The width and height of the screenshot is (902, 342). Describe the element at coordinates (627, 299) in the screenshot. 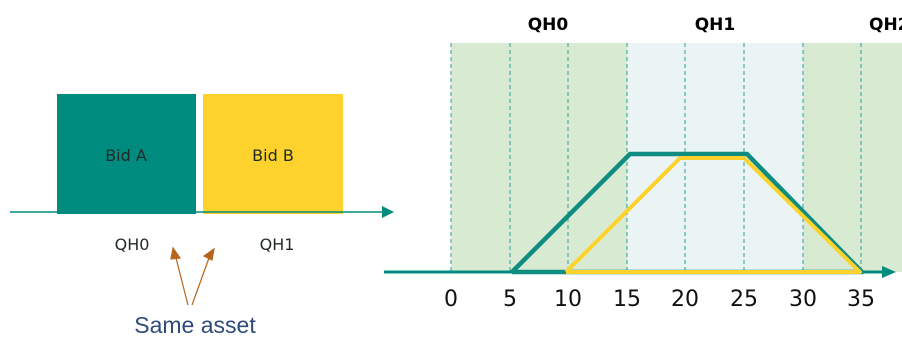

I see `tick-15: 15` at that location.